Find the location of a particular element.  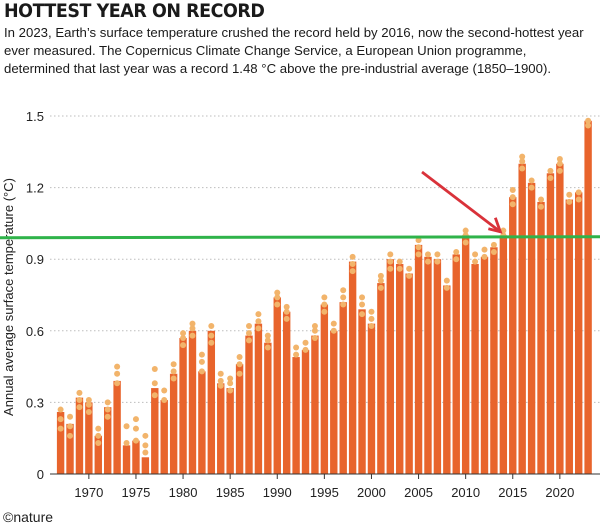

x-tick-label: 2010 is located at coordinates (465, 492).